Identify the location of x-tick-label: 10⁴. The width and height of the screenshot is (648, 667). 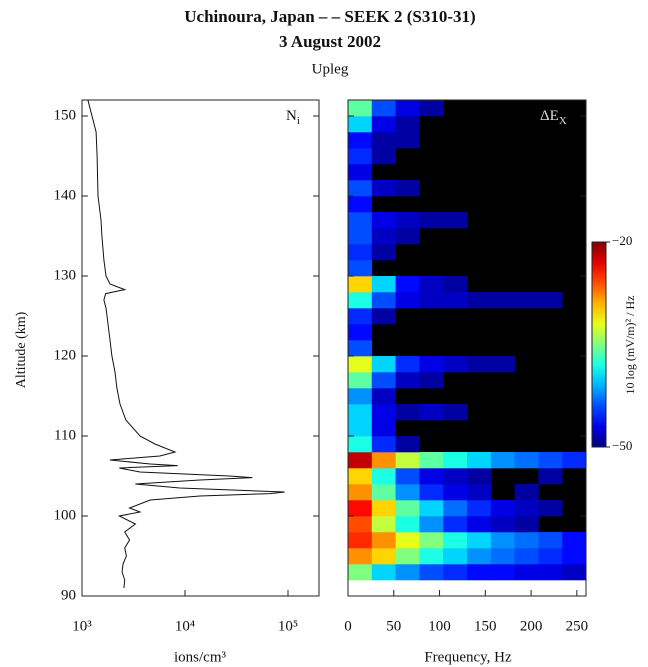
(185, 626).